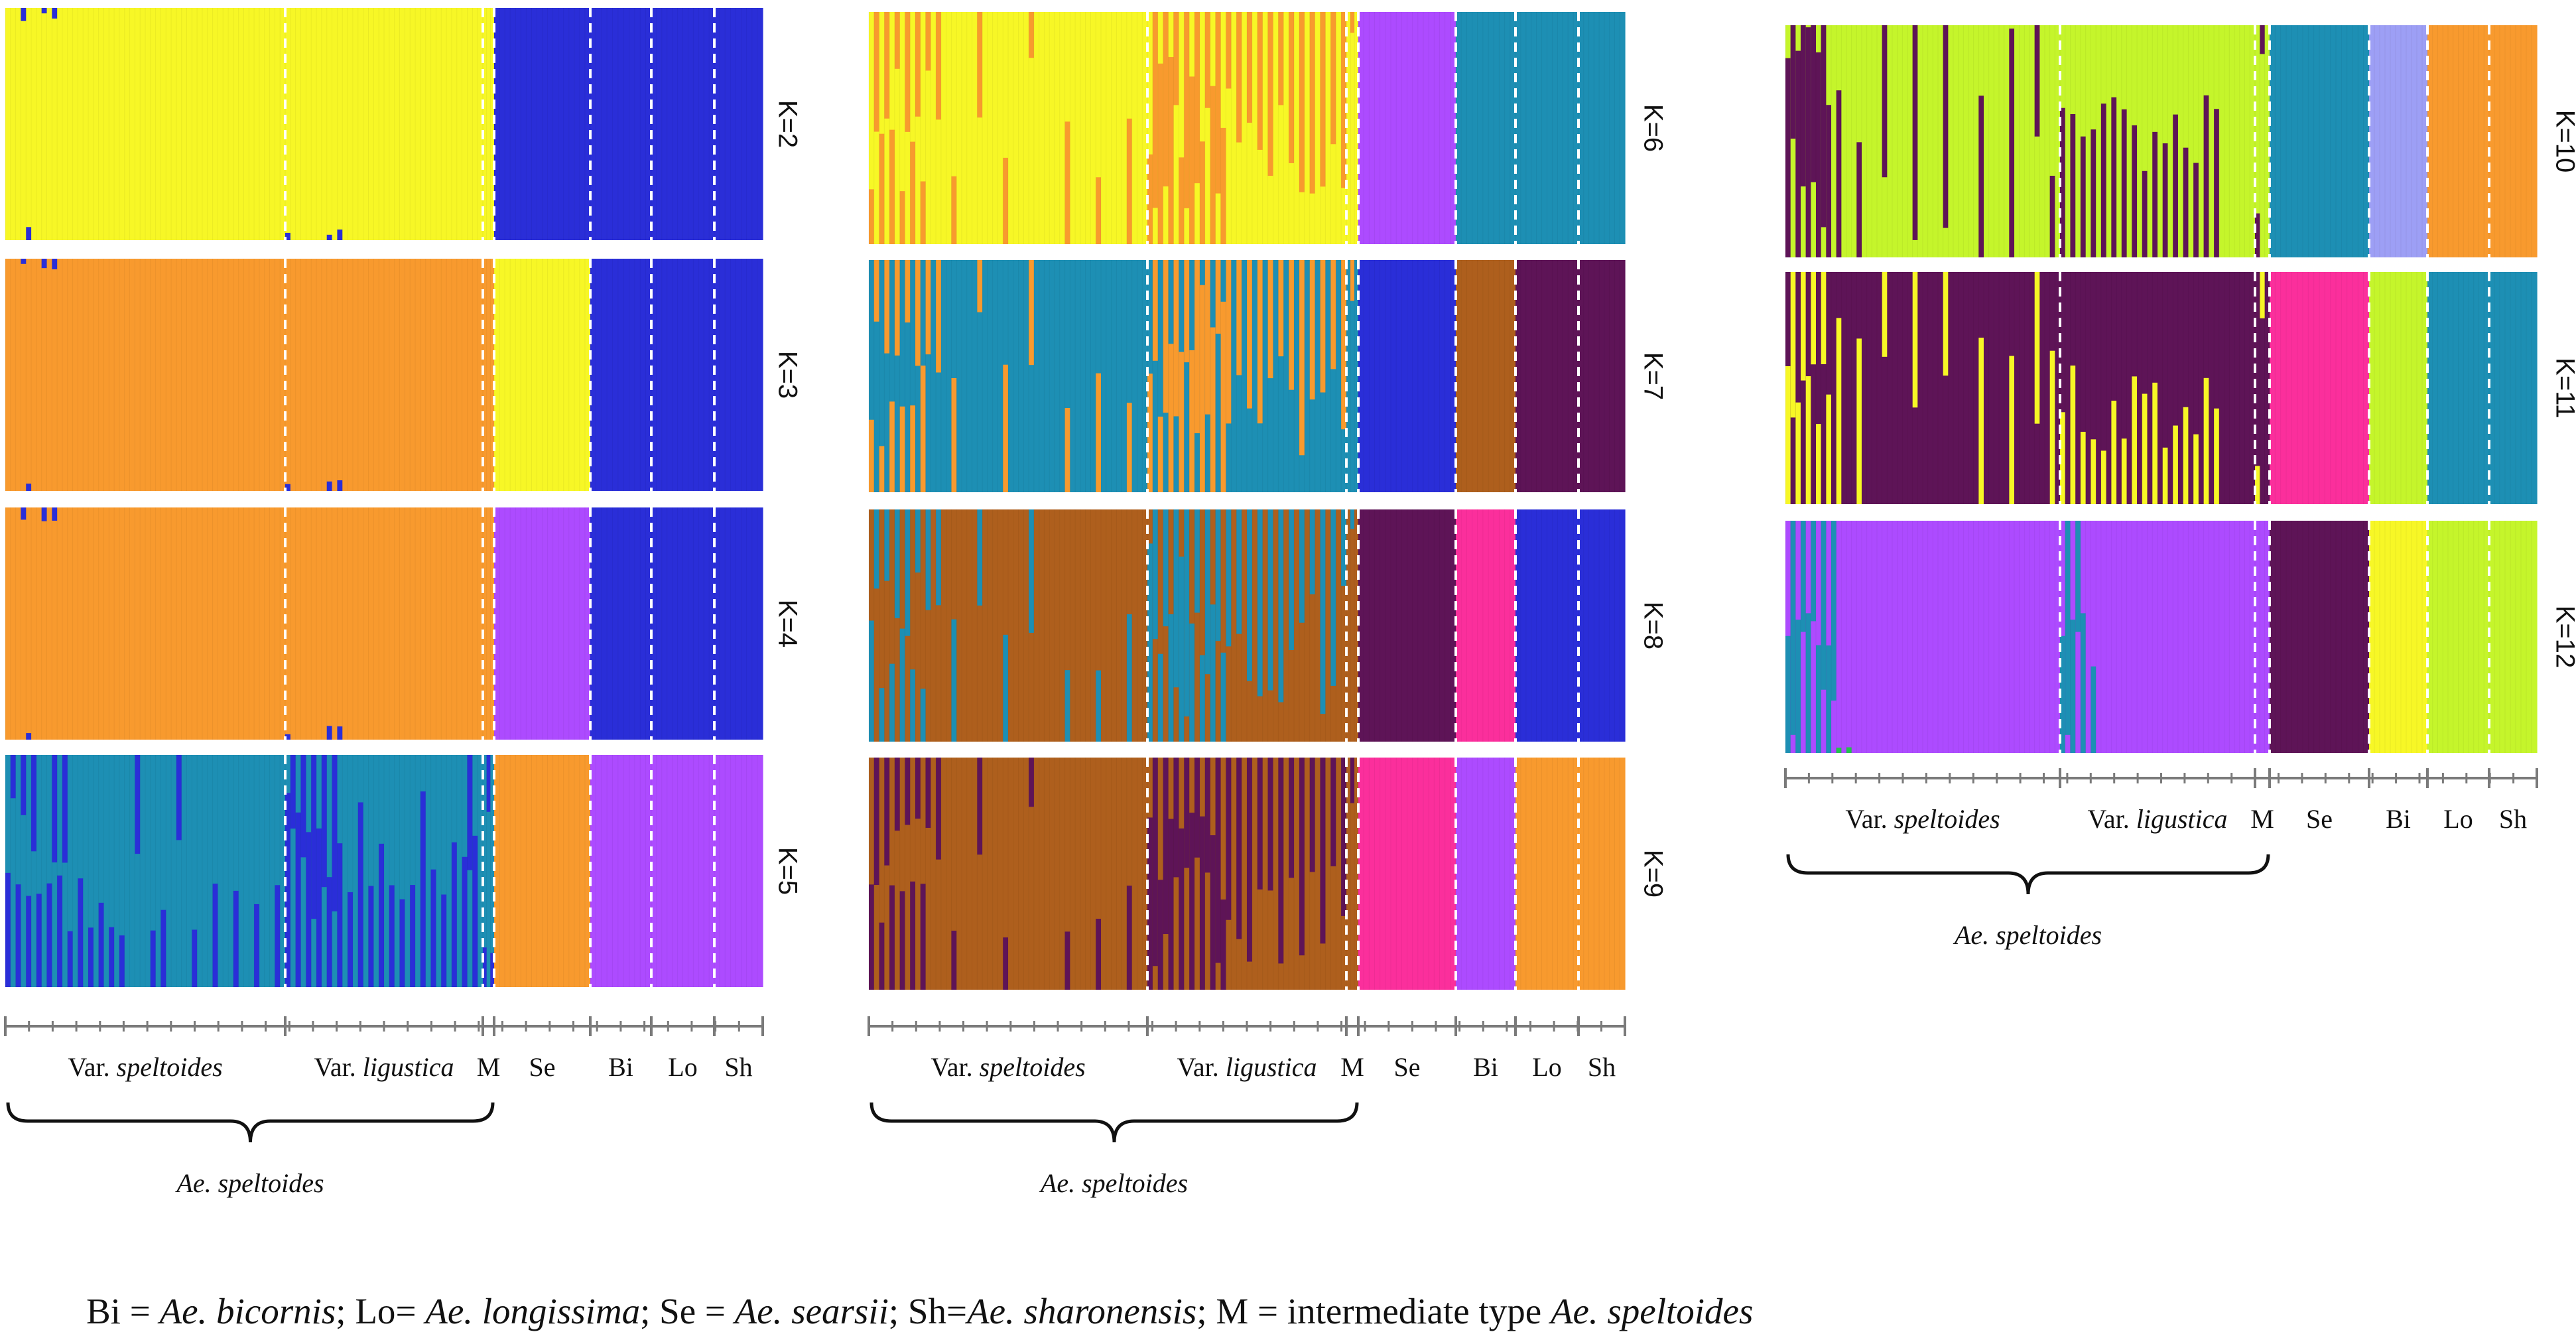 Image resolution: width=2576 pixels, height=1338 pixels. Describe the element at coordinates (1247, 1067) in the screenshot. I see `group-label-var-ligustica: Var. ligustica` at that location.